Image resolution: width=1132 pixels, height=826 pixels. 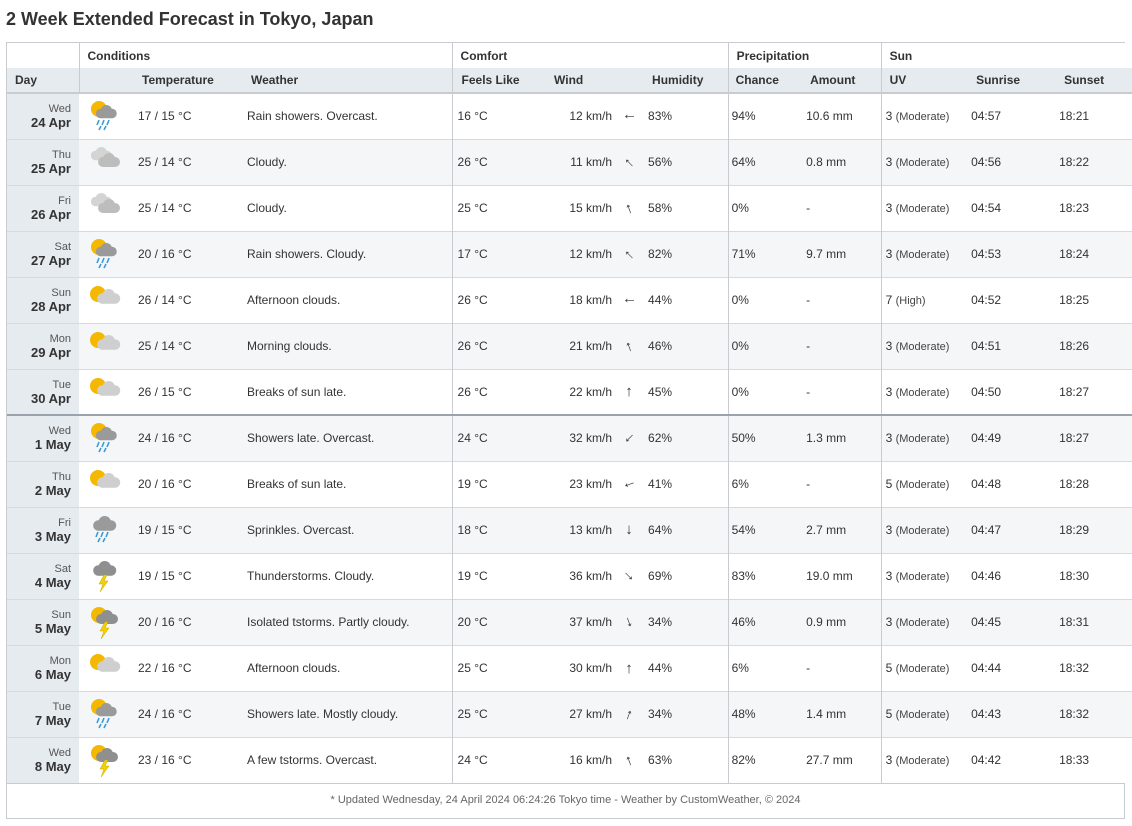 What do you see at coordinates (43, 391) in the screenshot?
I see `day-cell: Tue 30 Apr` at bounding box center [43, 391].